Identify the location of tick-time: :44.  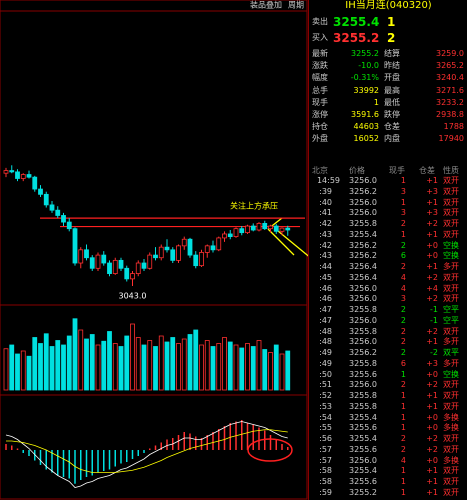
(325, 266).